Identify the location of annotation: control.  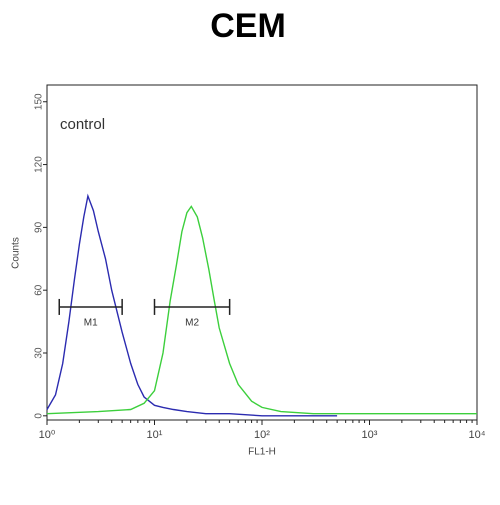
(82, 124).